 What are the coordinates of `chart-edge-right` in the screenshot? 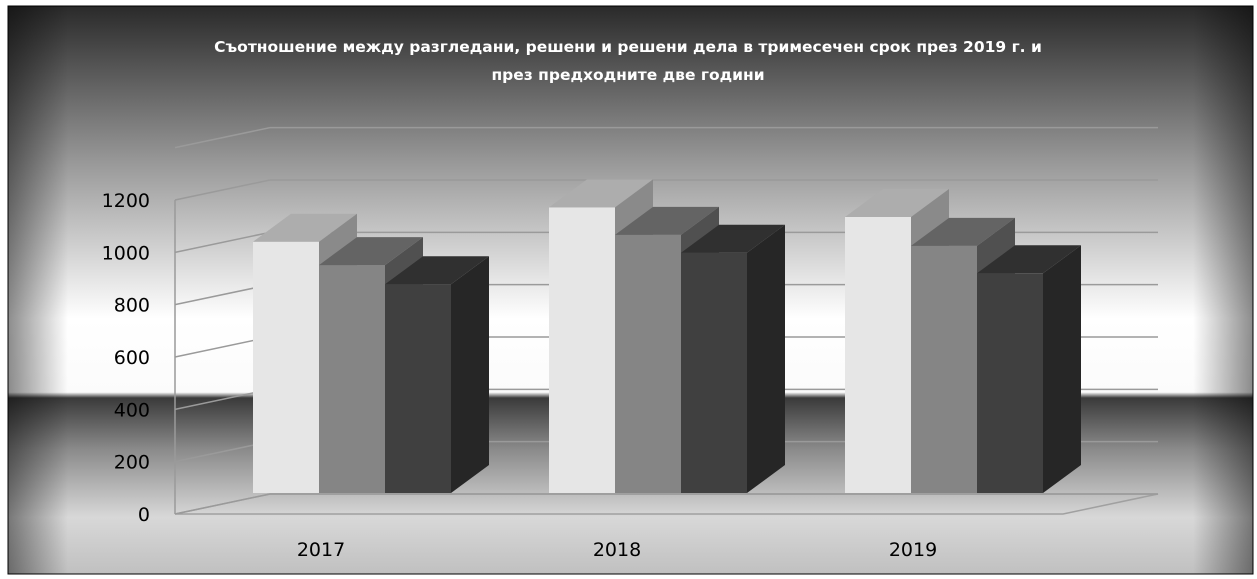 It's located at (1223, 290).